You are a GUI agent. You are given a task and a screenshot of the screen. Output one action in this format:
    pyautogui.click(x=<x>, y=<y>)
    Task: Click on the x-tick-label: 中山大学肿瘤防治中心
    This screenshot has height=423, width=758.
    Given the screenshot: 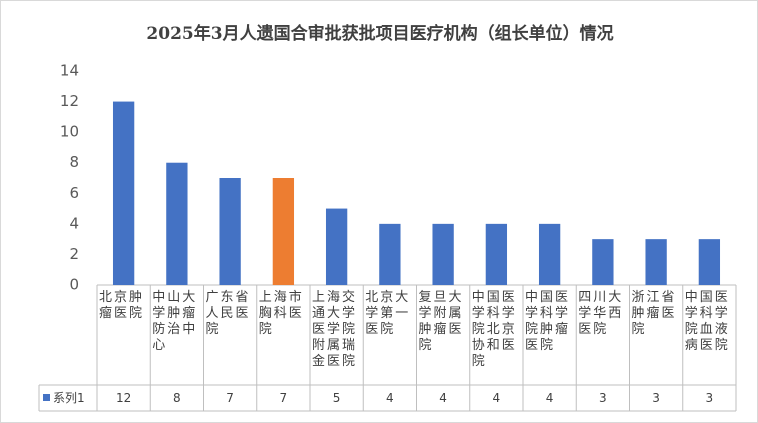 What is the action you would take?
    pyautogui.click(x=175, y=321)
    